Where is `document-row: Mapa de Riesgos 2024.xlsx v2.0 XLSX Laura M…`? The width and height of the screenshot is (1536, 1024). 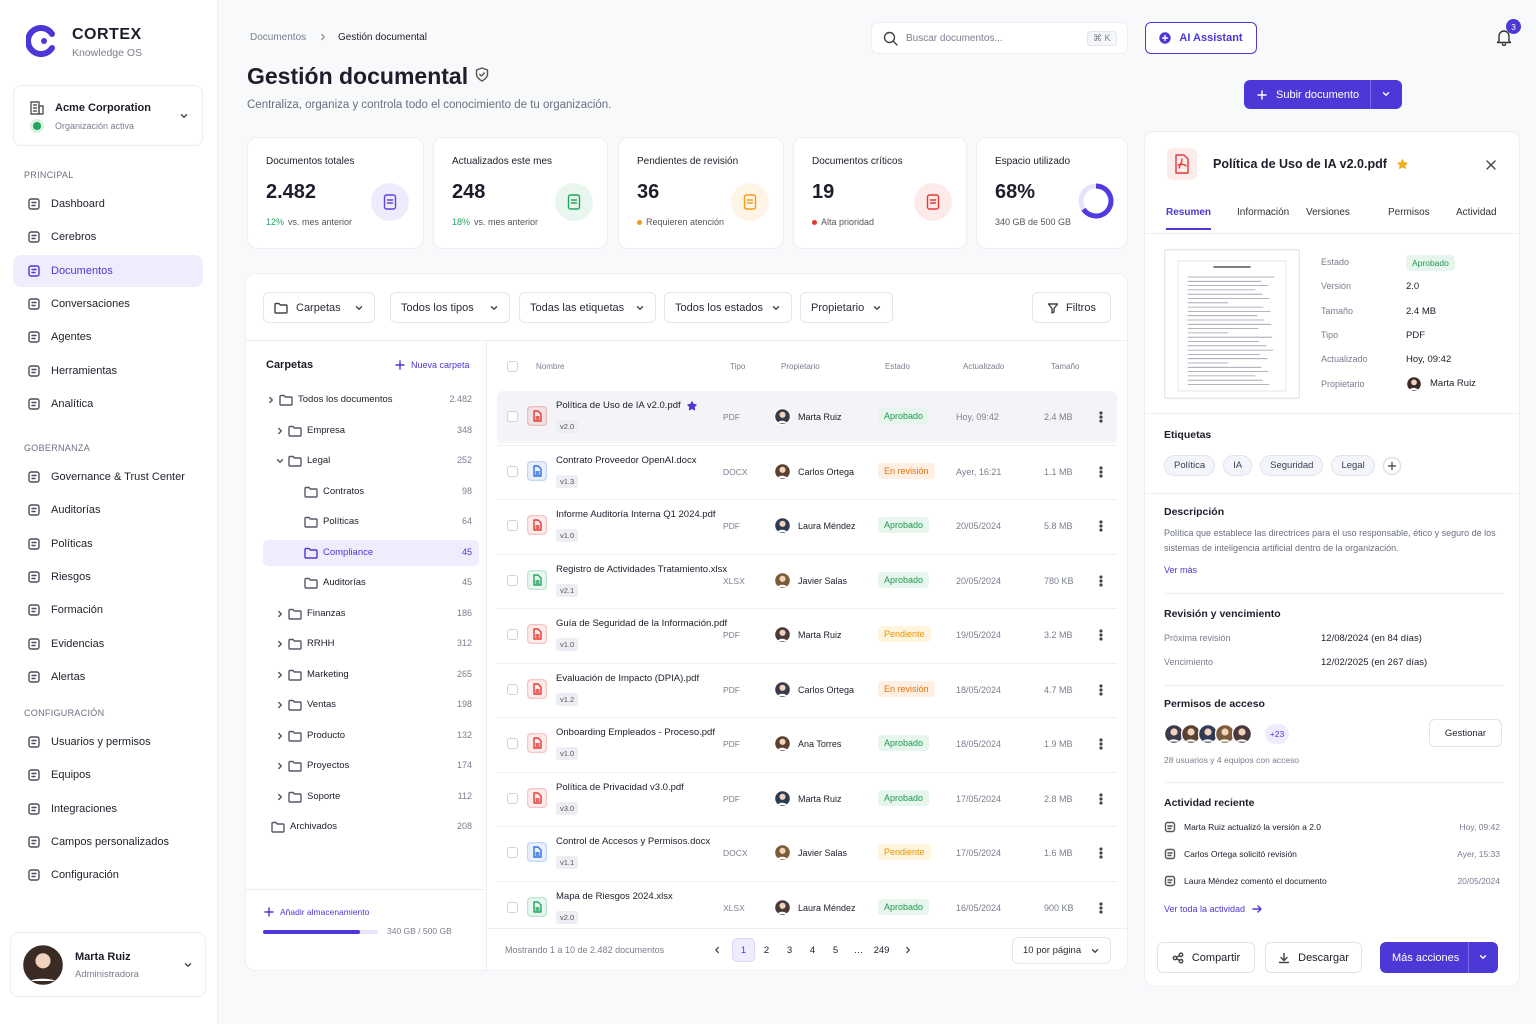 document-row: Mapa de Riesgos 2024.xlsx v2.0 XLSX Laura M… is located at coordinates (807, 908).